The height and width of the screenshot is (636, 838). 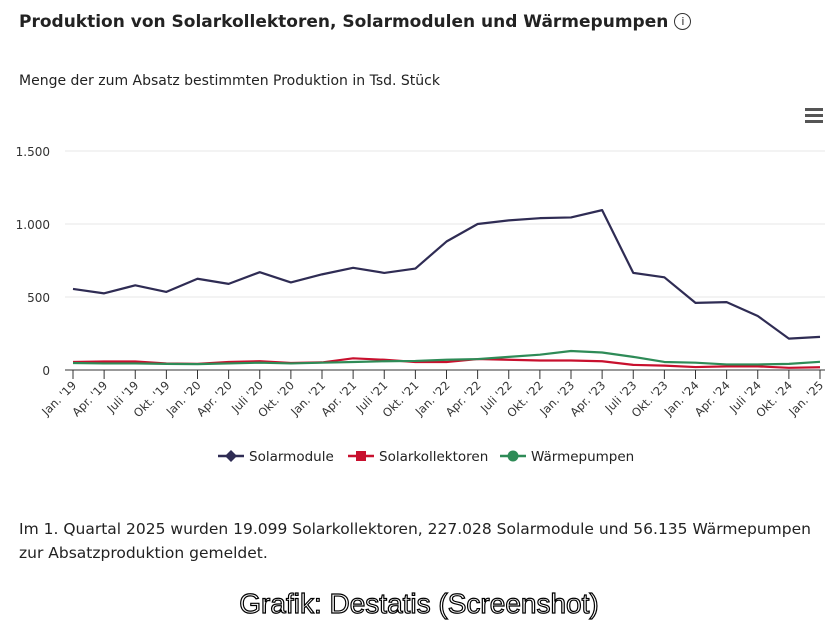 I want to click on x-tick-label: Jan. '25, so click(x=805, y=398).